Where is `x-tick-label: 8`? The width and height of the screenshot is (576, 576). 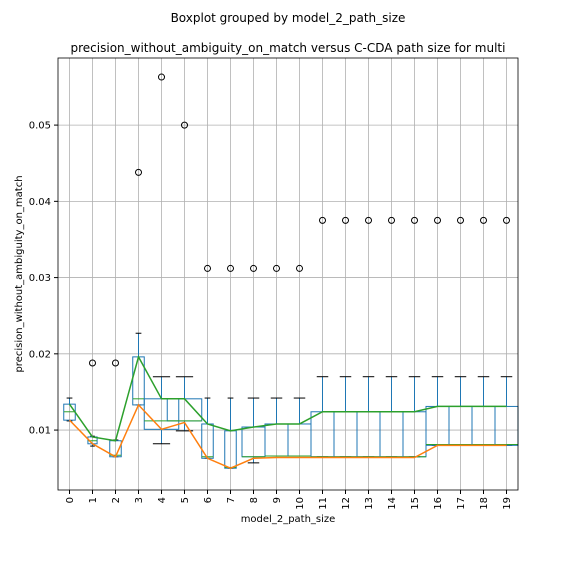 x-tick-label: 8 is located at coordinates (254, 500).